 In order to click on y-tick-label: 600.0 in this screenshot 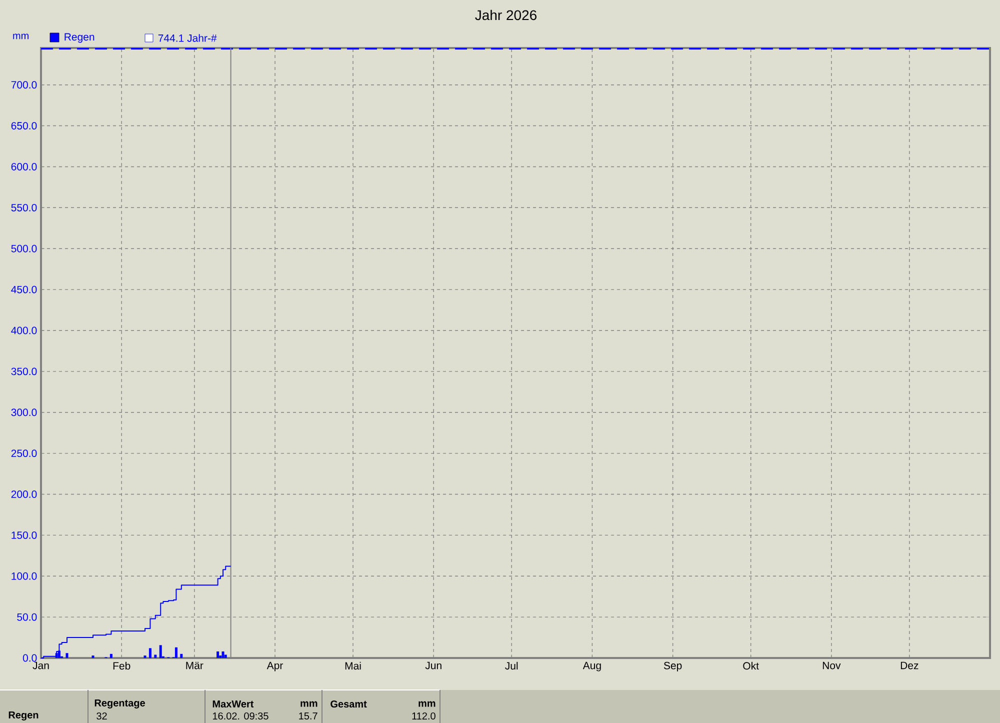, I will do `click(24, 166)`.